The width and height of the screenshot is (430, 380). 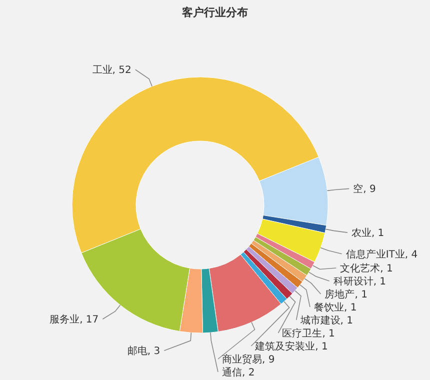 What do you see at coordinates (89, 320) in the screenshot?
I see `data-label: , 17` at bounding box center [89, 320].